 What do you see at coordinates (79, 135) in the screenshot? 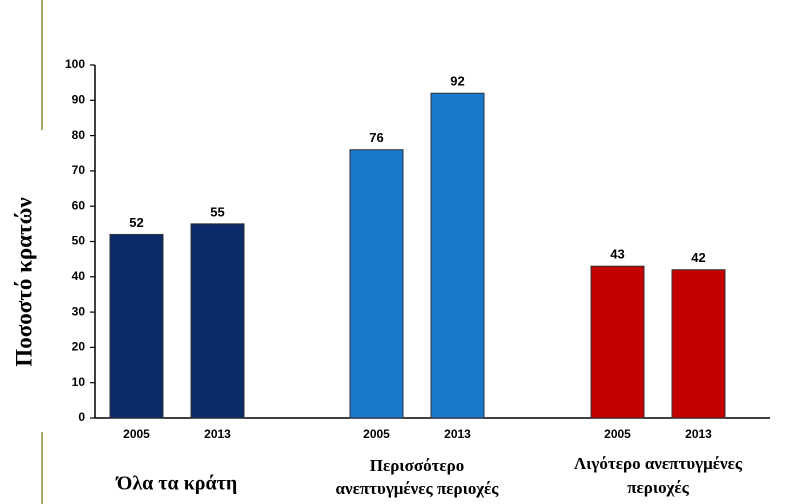
I see `y-tick-label: 80` at bounding box center [79, 135].